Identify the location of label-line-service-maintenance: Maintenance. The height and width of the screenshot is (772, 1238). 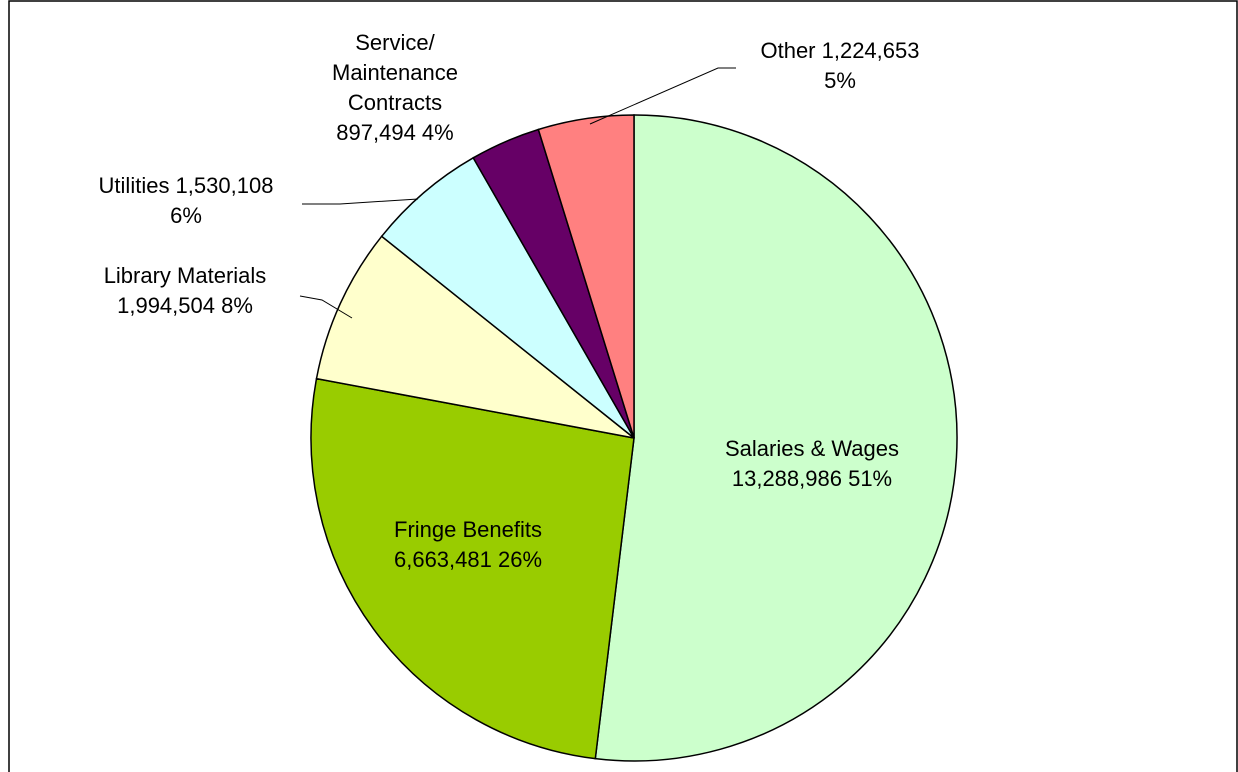
(395, 72).